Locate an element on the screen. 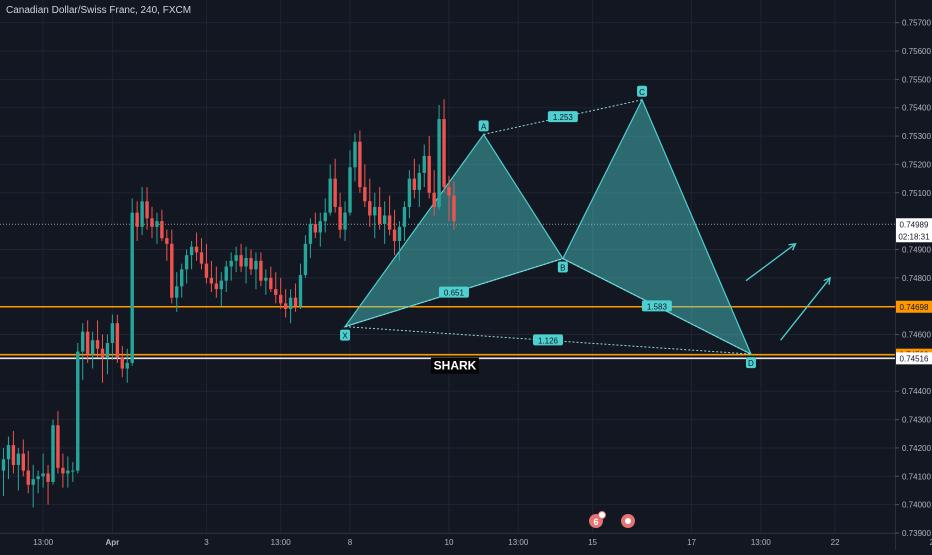  pattern-point-x: X is located at coordinates (345, 335).